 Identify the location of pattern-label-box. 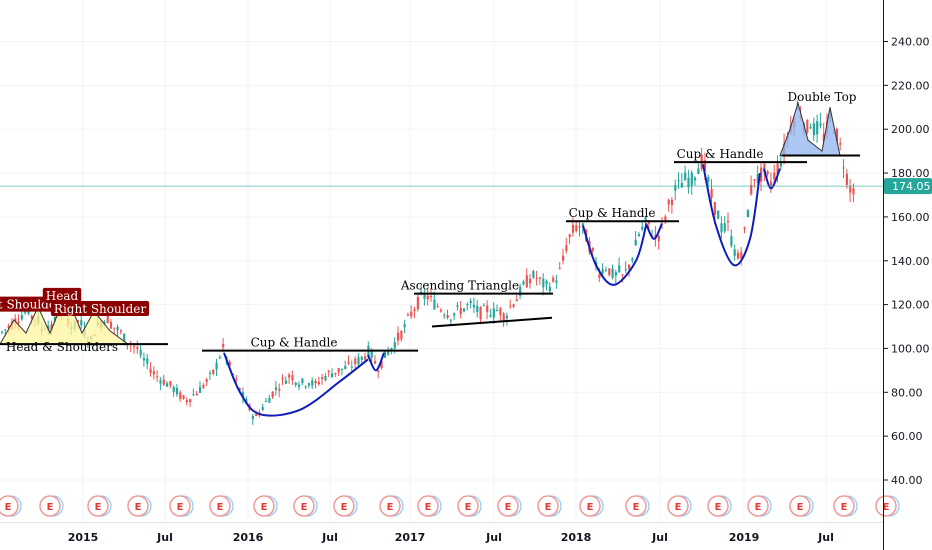
(100, 308).